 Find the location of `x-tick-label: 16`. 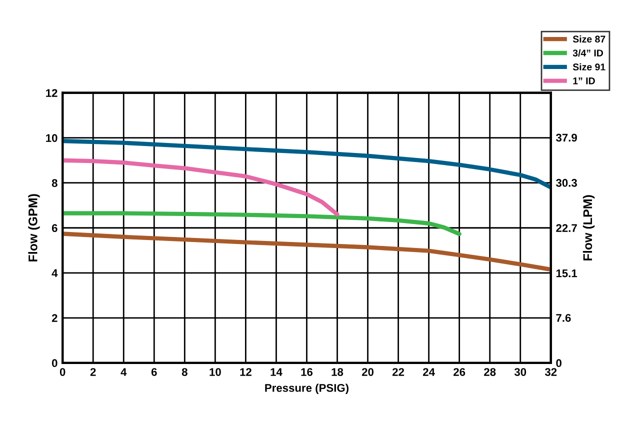

x-tick-label: 16 is located at coordinates (307, 372).